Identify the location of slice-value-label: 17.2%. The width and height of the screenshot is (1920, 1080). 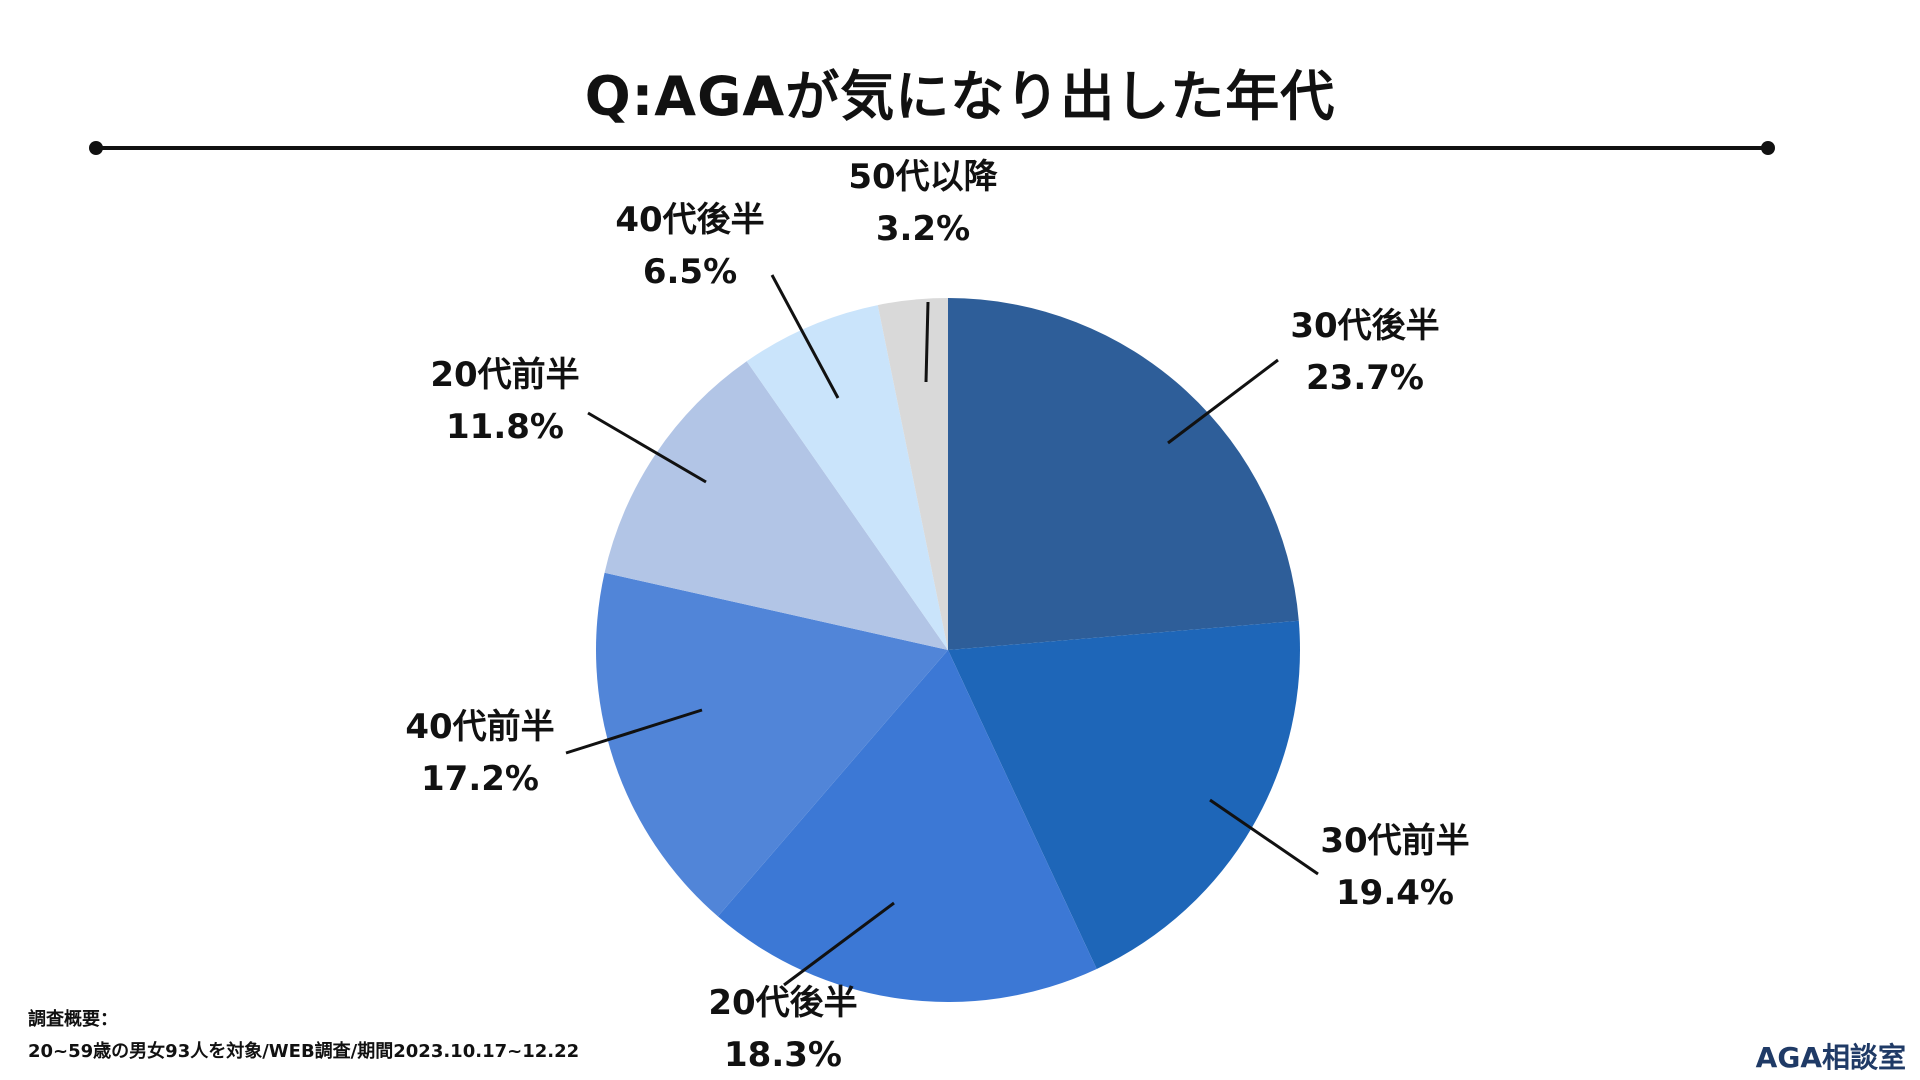
(480, 779).